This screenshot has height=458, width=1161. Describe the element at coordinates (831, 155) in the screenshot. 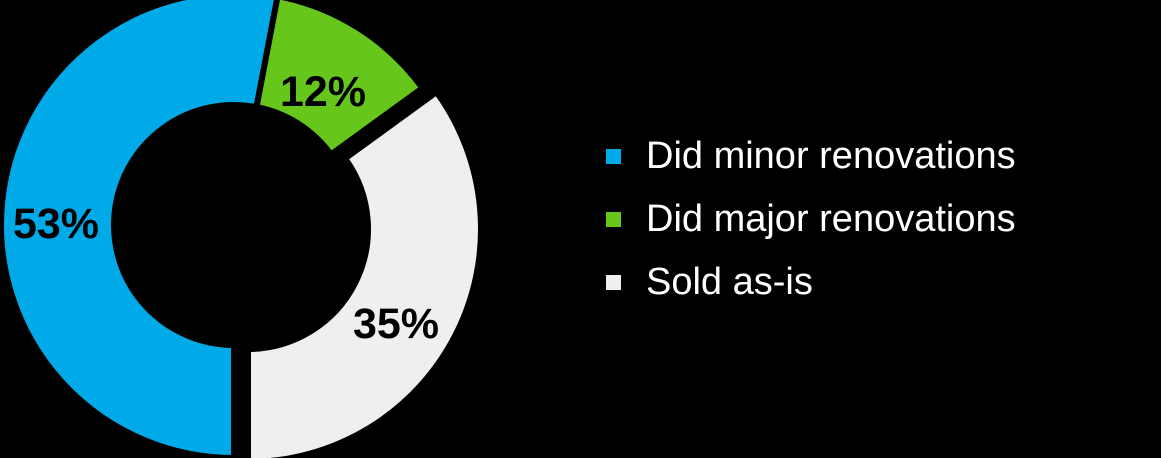

I see `legend-label-minor-renovations: Did minor renovations` at that location.